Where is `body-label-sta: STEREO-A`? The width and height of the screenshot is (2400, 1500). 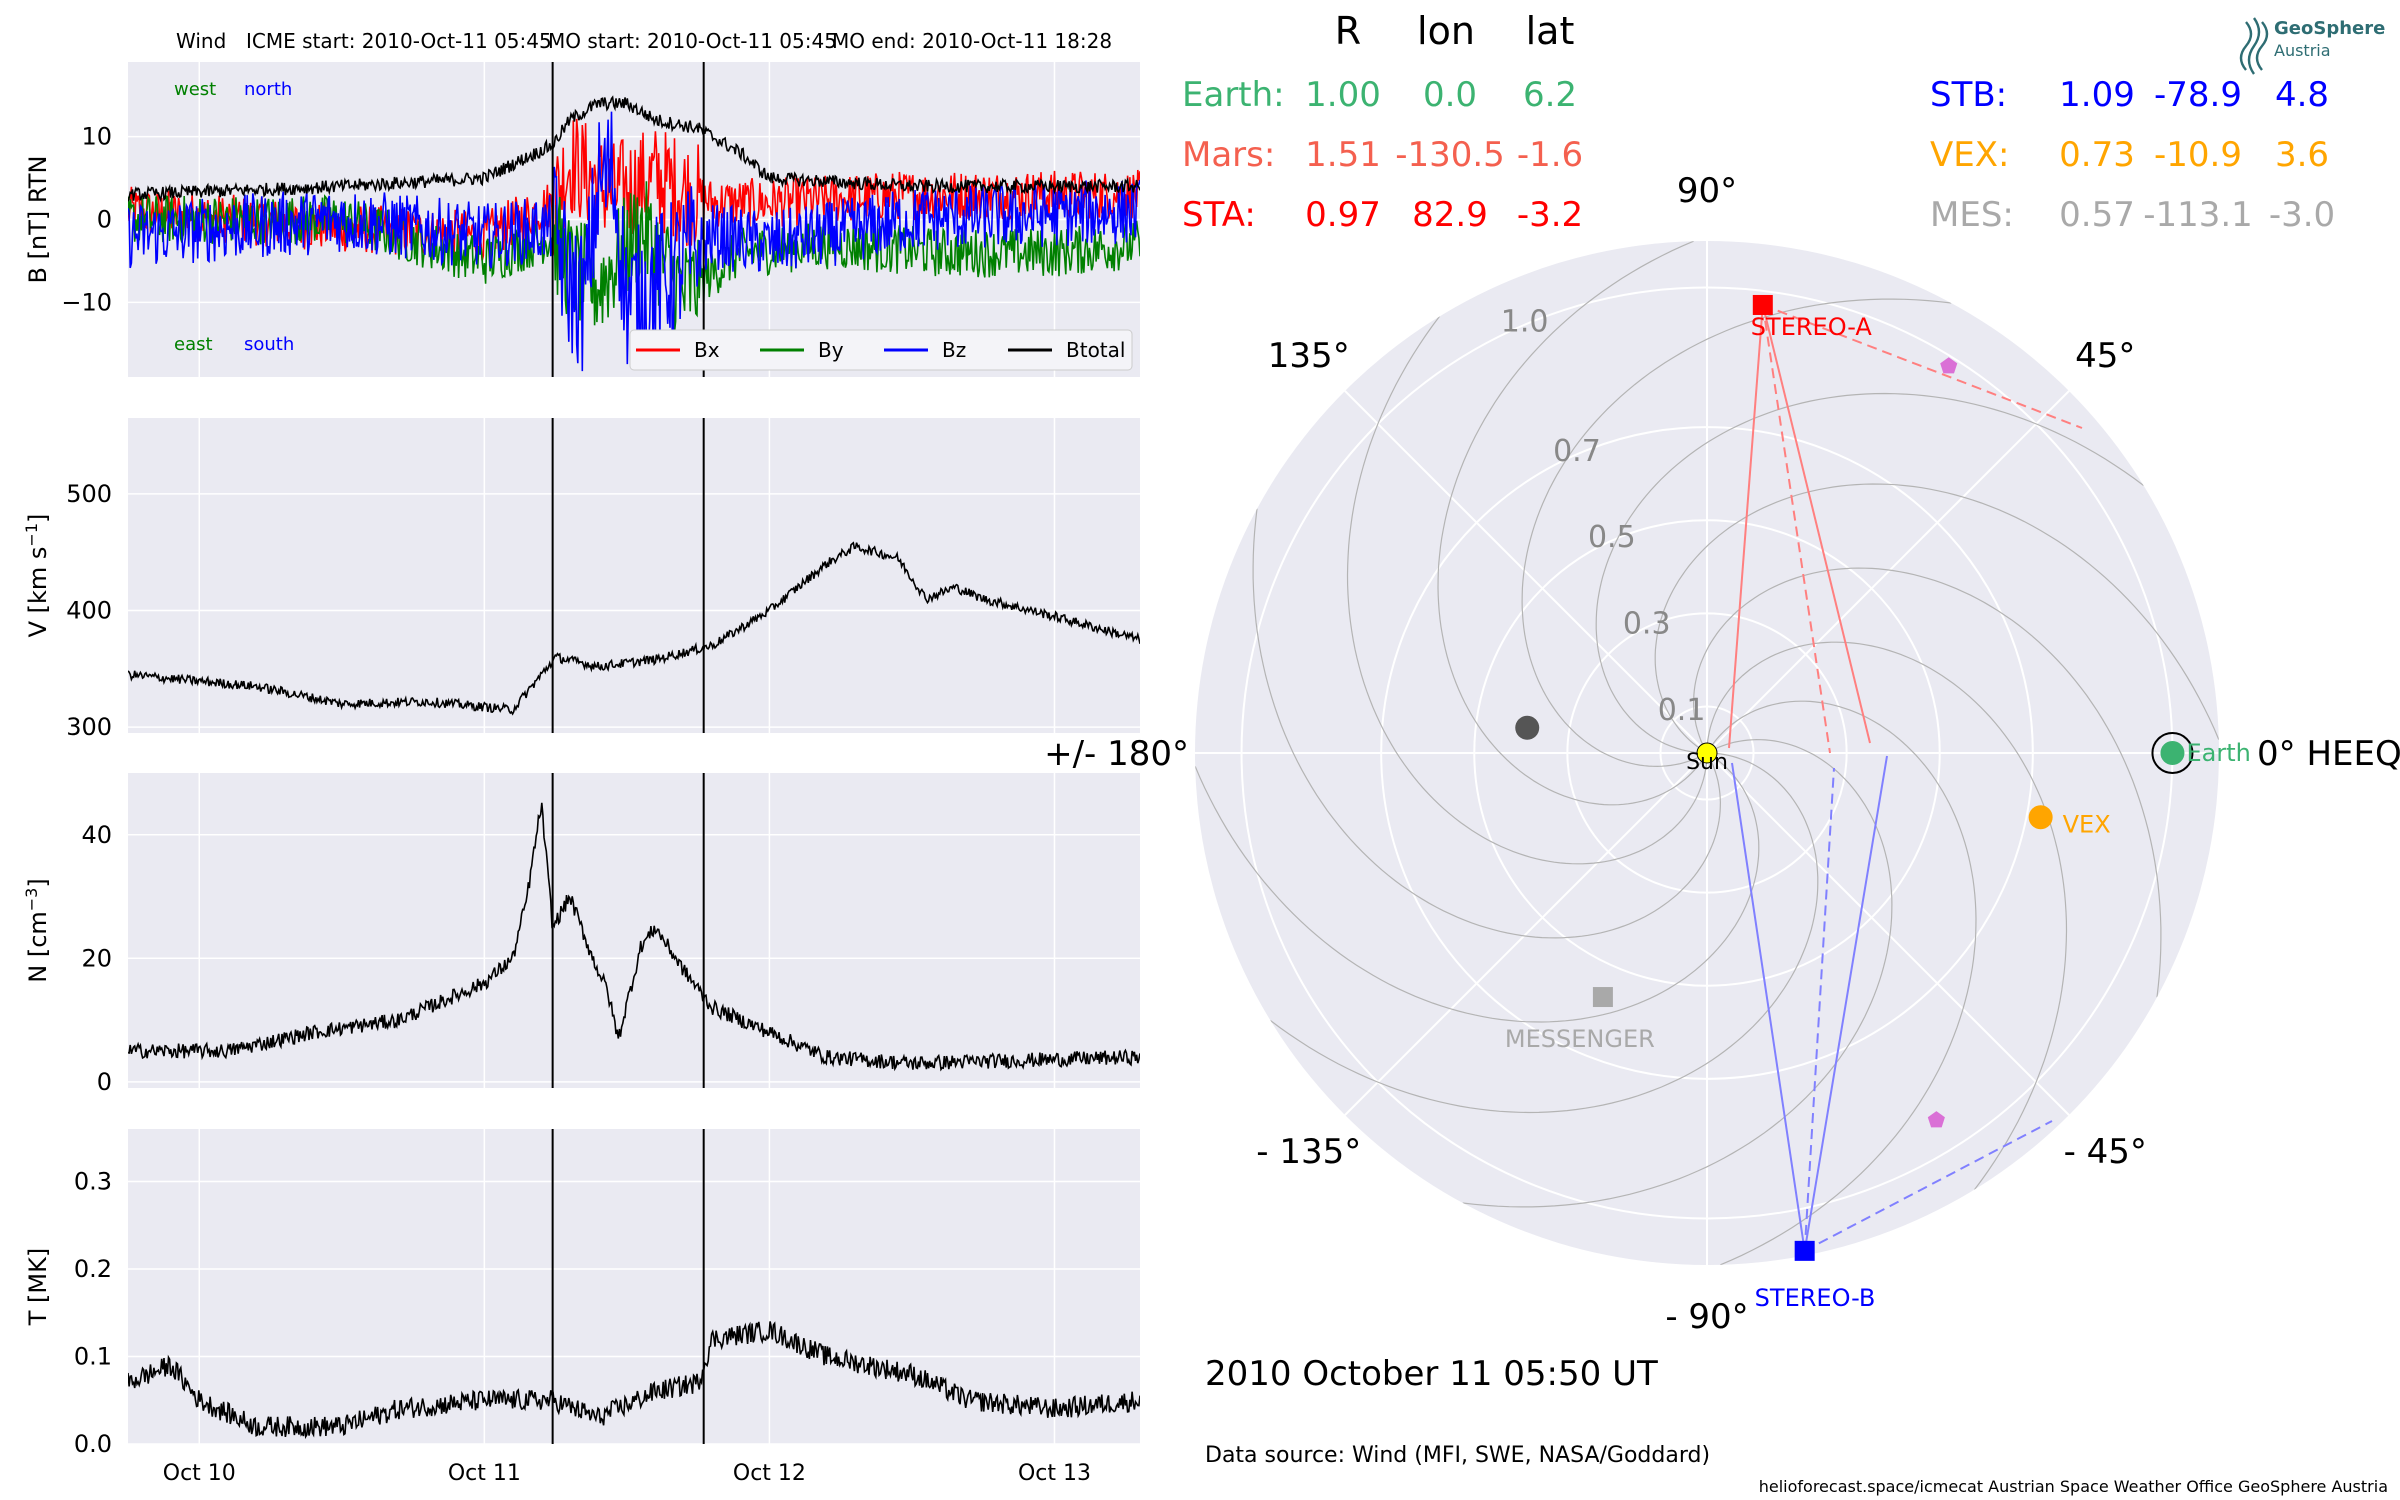
body-label-sta: STEREO-A is located at coordinates (1812, 327).